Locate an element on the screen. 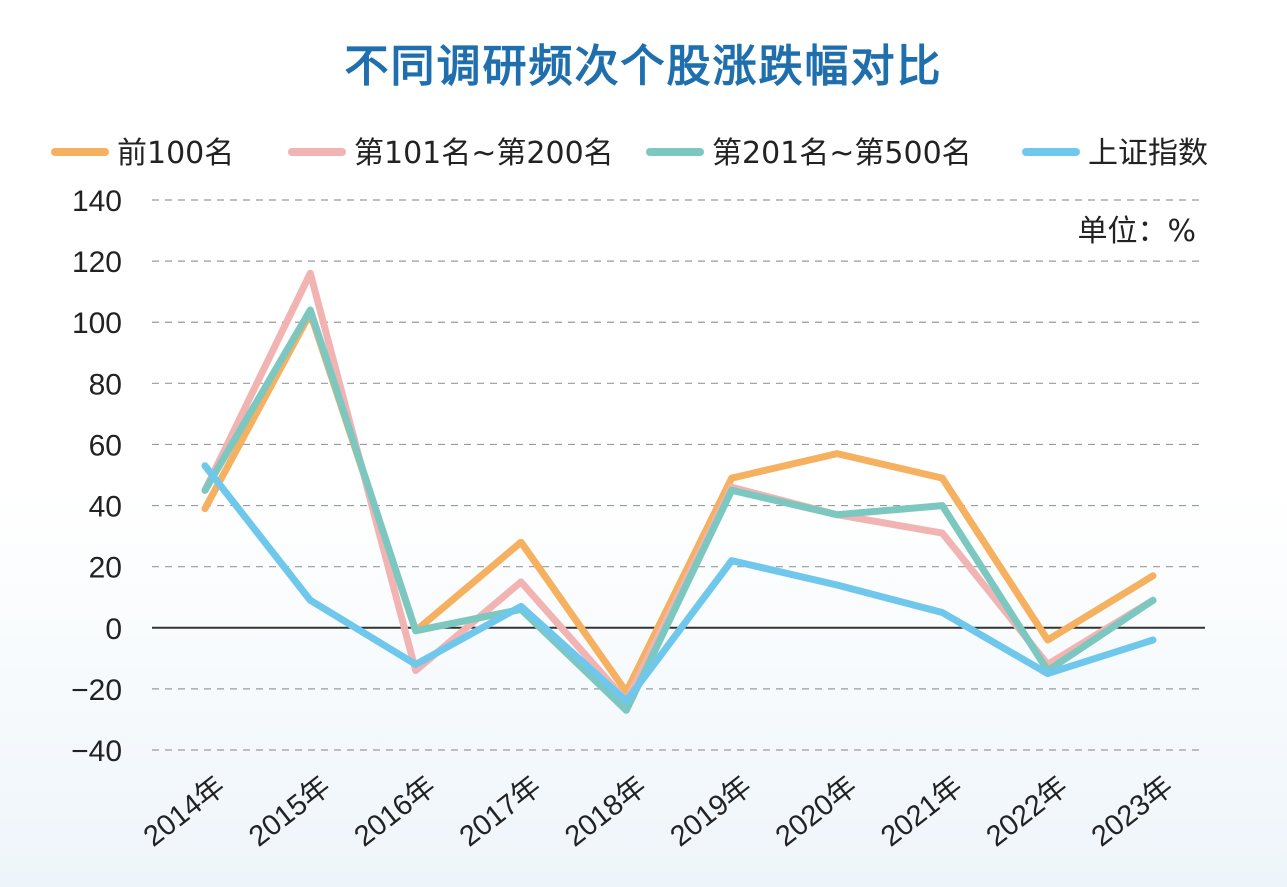 This screenshot has height=887, width=1287. y-tick-label: 60 is located at coordinates (105, 445).